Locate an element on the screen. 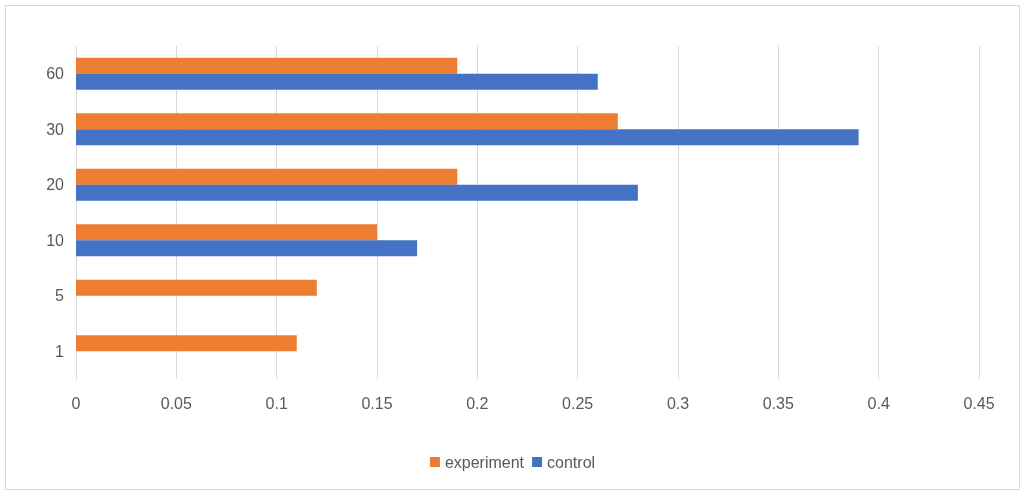 This screenshot has width=1027, height=497. y-tick-label: 30 is located at coordinates (55, 129).